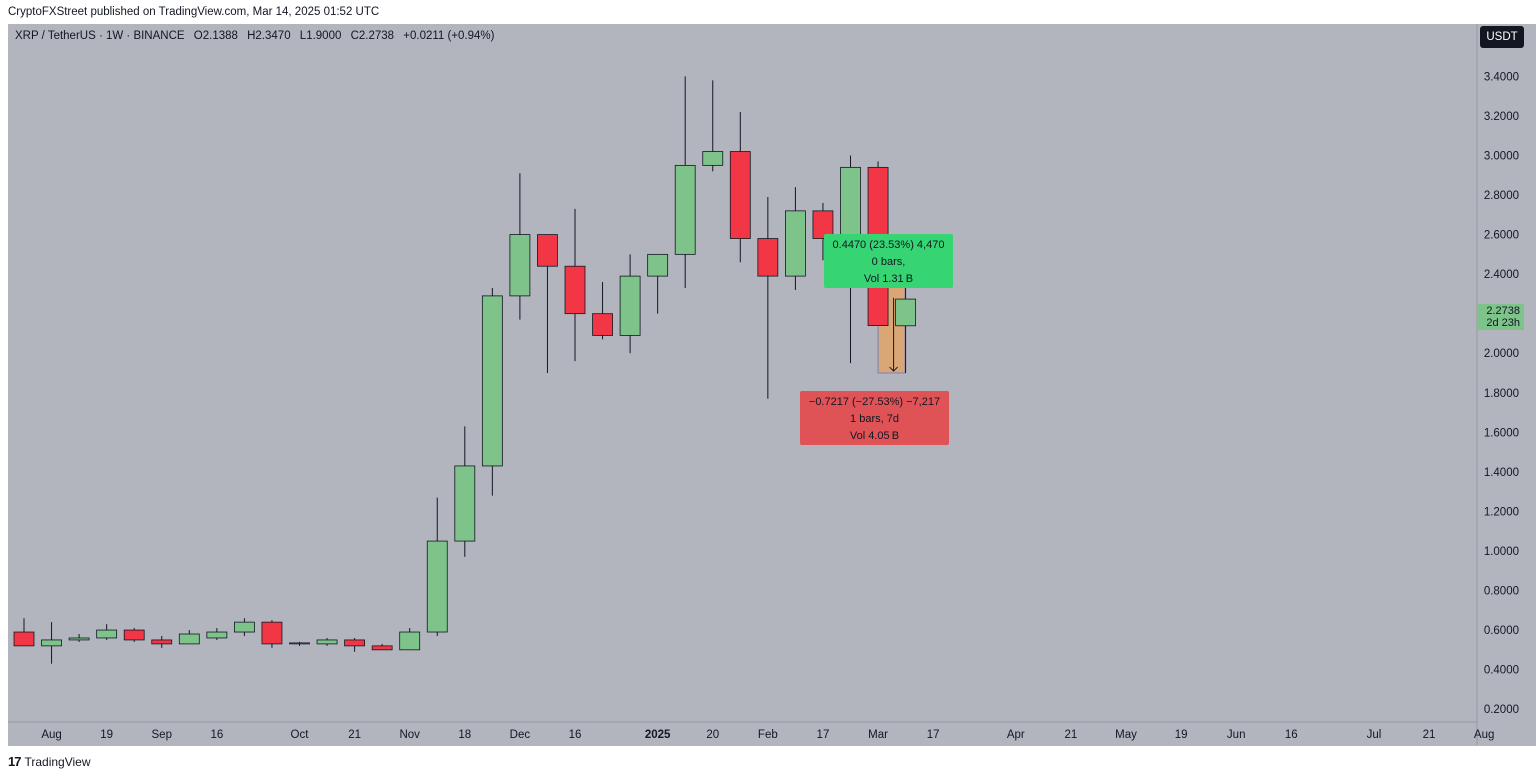 The height and width of the screenshot is (776, 1536). Describe the element at coordinates (1501, 592) in the screenshot. I see `y-tick-label: 0.8000` at that location.